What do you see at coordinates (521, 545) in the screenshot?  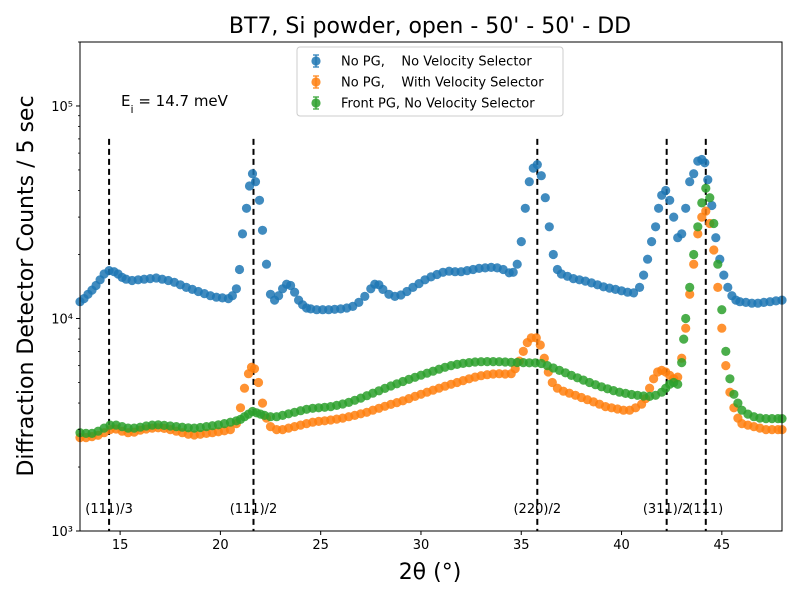 I see `x-tick-label: 35` at bounding box center [521, 545].